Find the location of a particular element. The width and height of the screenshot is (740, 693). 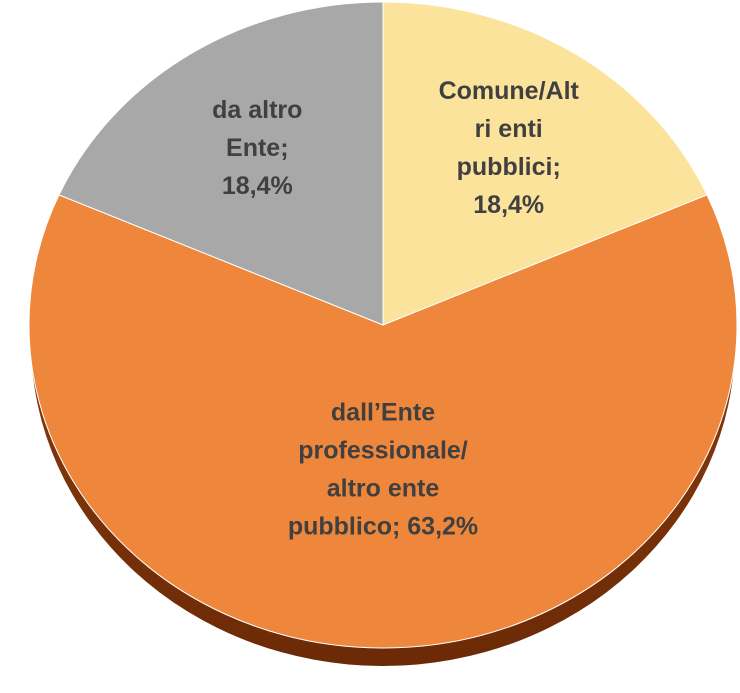

slice-label-line: Ente; is located at coordinates (257, 148).